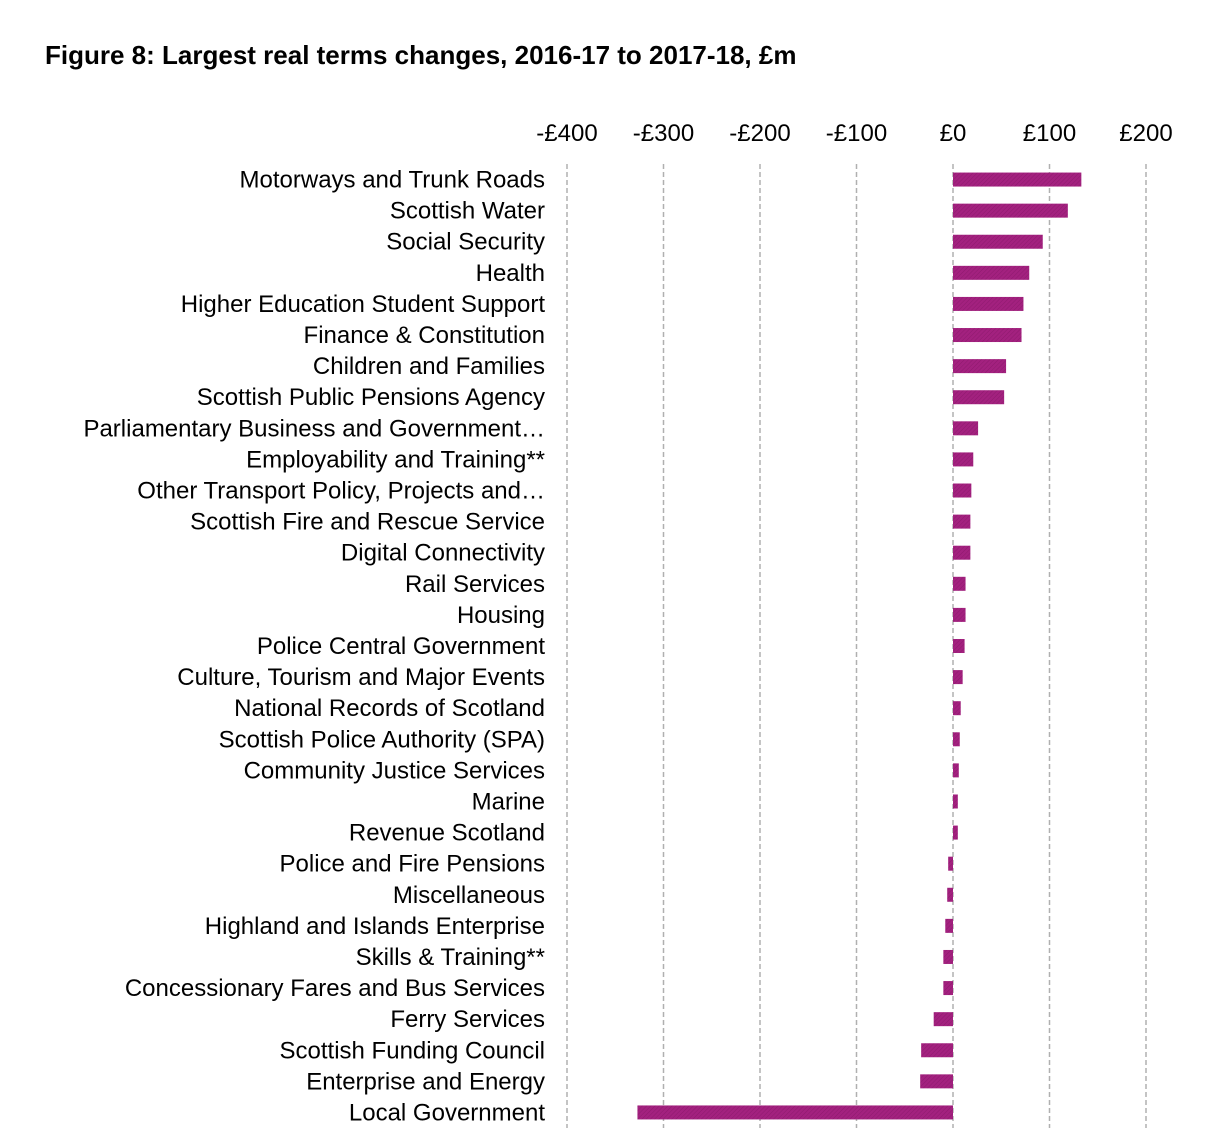 The height and width of the screenshot is (1143, 1208). What do you see at coordinates (395, 459) in the screenshot?
I see `category-label: Employability and Training**` at bounding box center [395, 459].